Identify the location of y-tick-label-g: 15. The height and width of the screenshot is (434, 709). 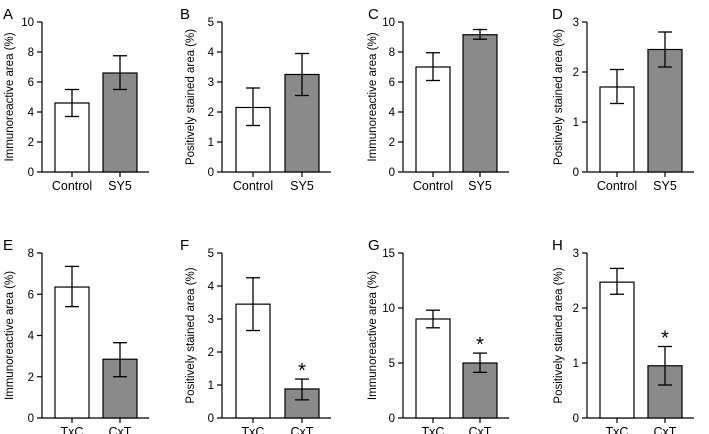
(388, 254).